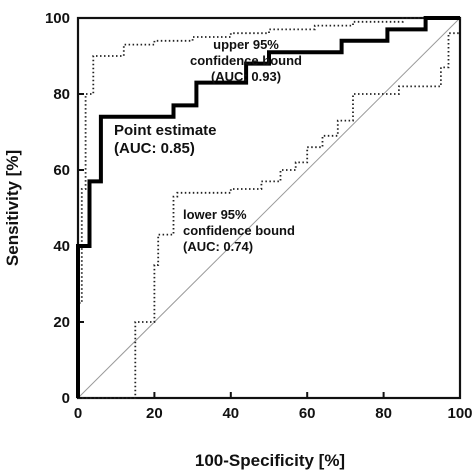  I want to click on annotation-lower-line2: confidence bound, so click(239, 230).